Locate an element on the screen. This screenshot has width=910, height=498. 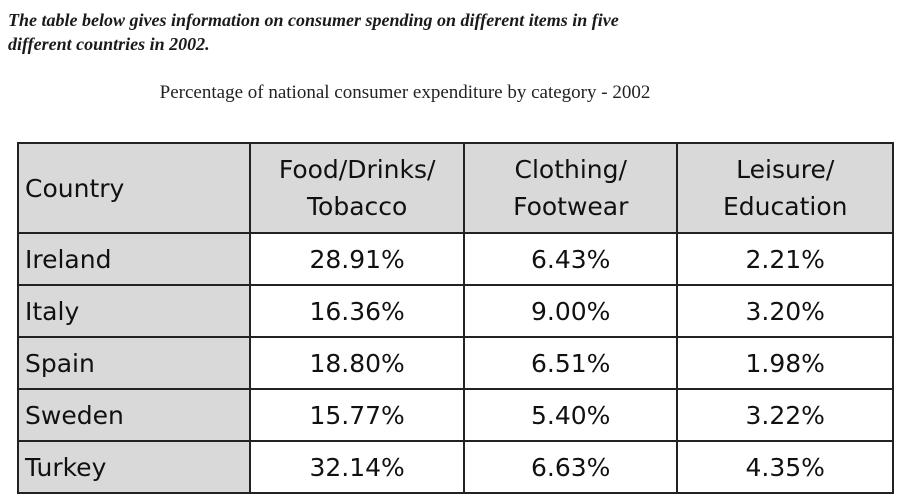
cell-country: Italy is located at coordinates (134, 311).